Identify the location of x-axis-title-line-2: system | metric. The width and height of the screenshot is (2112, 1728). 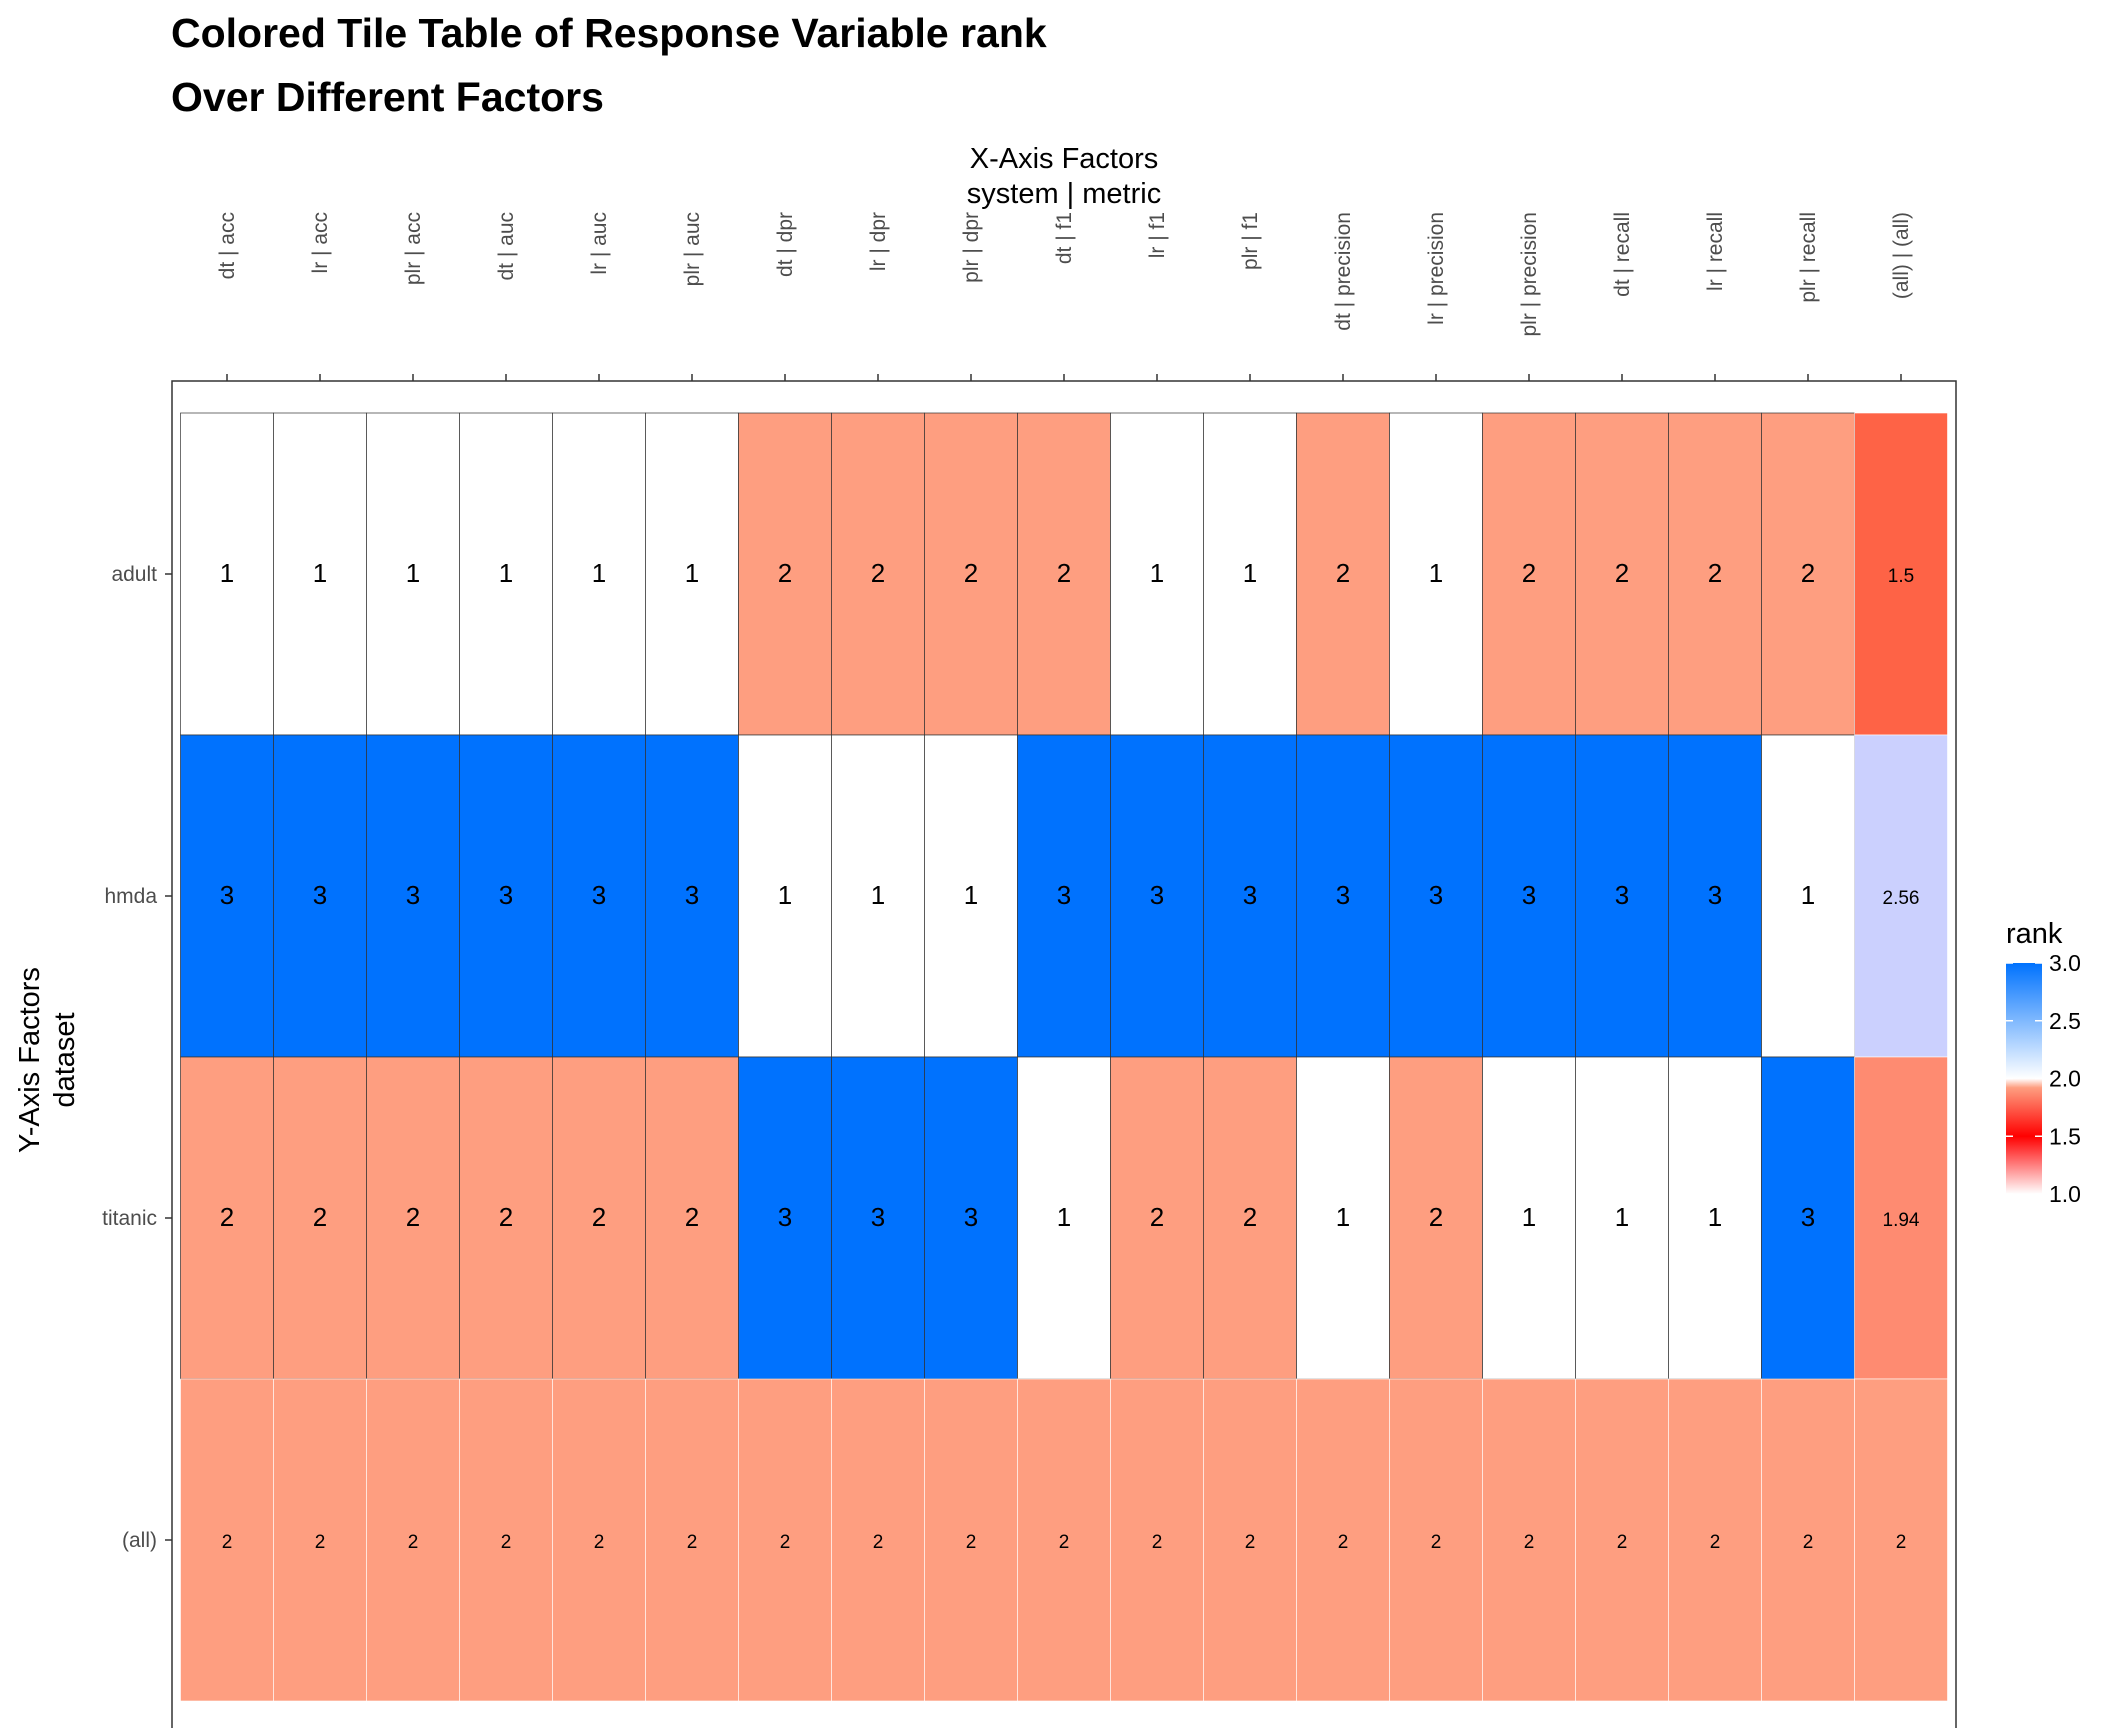
(1064, 194).